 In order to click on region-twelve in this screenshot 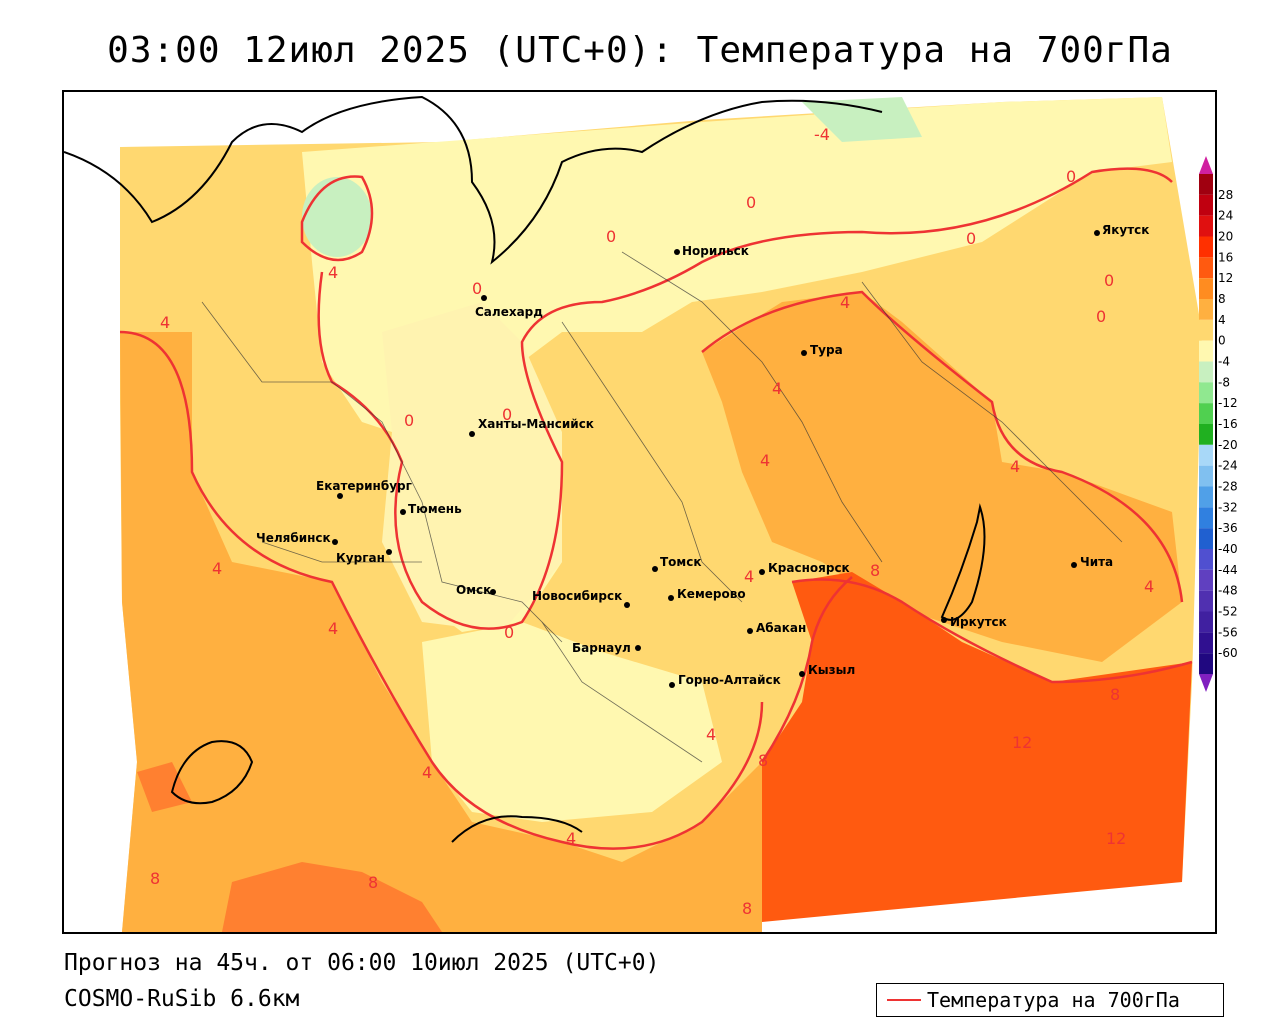, I will do `click(977, 747)`.